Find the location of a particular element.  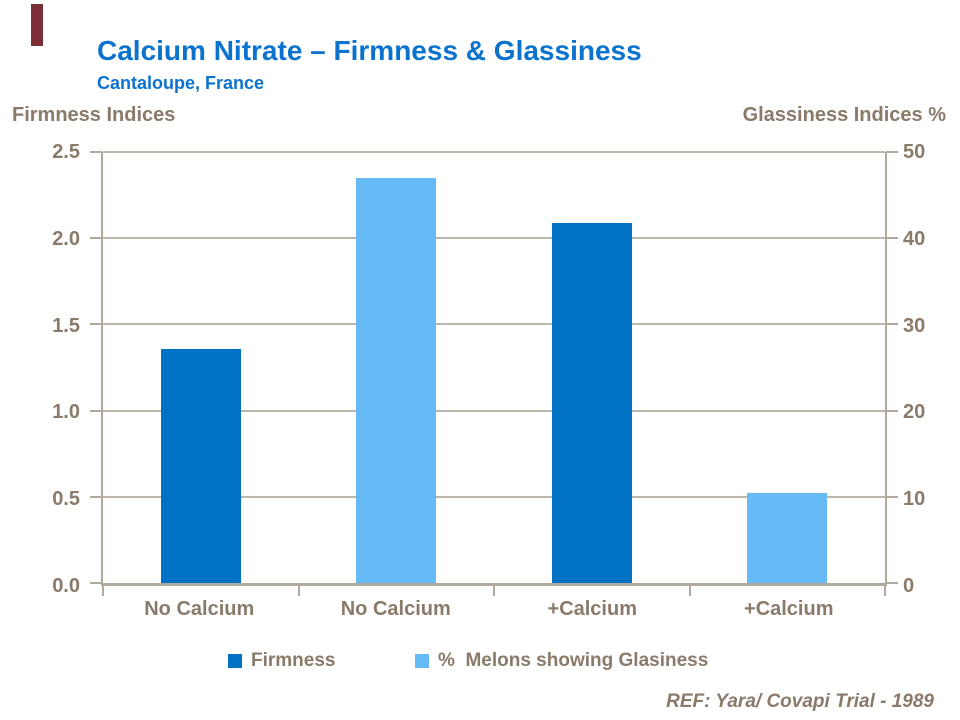

left-axis-title: Firmness Indices is located at coordinates (94, 115).